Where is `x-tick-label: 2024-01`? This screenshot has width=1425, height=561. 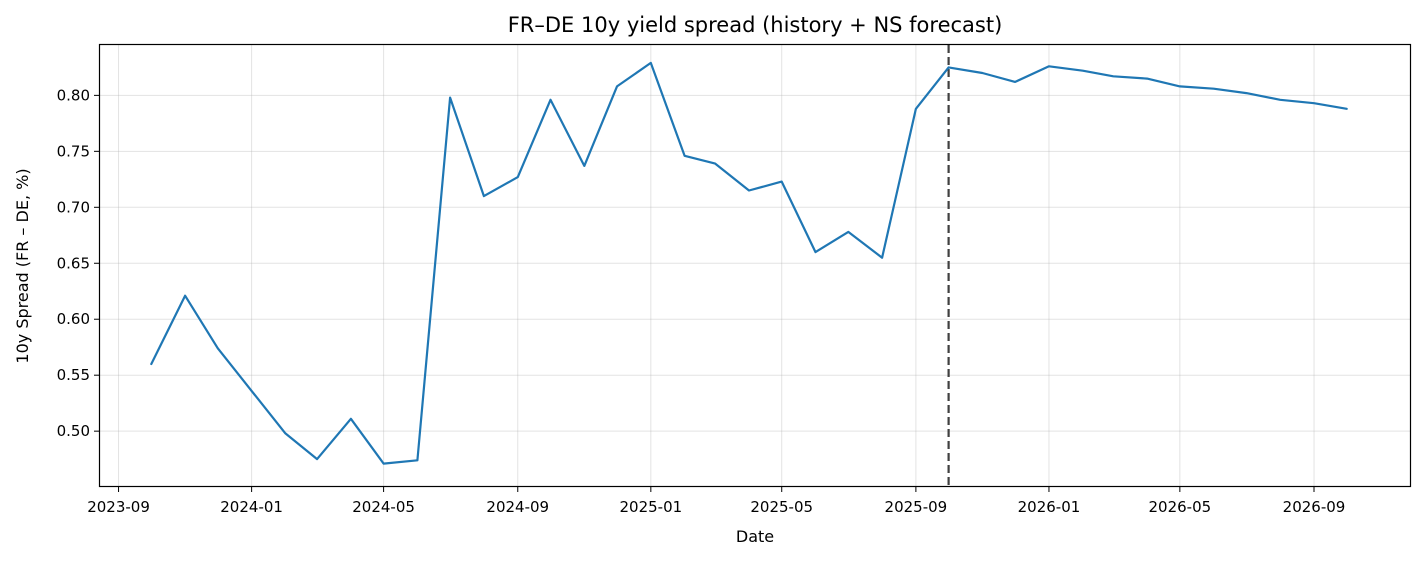
x-tick-label: 2024-01 is located at coordinates (251, 507).